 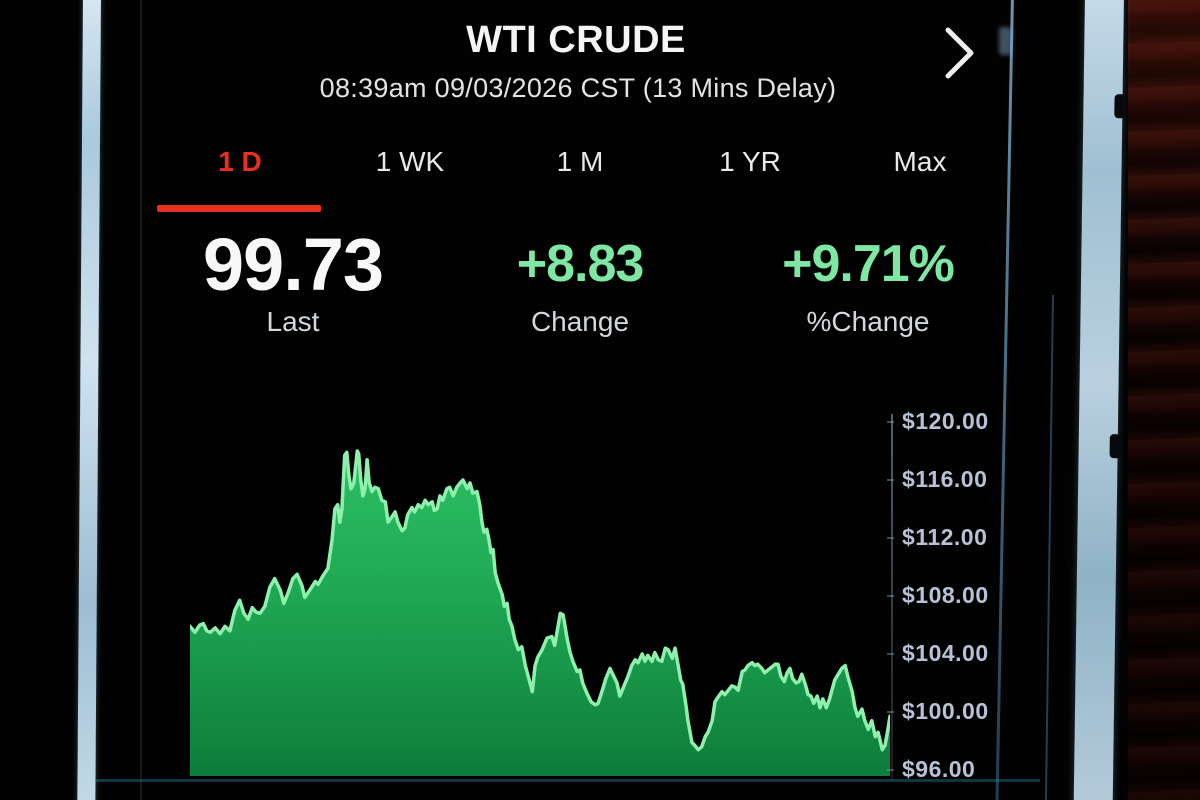 What do you see at coordinates (945, 711) in the screenshot?
I see `y-axis-label: $100.00` at bounding box center [945, 711].